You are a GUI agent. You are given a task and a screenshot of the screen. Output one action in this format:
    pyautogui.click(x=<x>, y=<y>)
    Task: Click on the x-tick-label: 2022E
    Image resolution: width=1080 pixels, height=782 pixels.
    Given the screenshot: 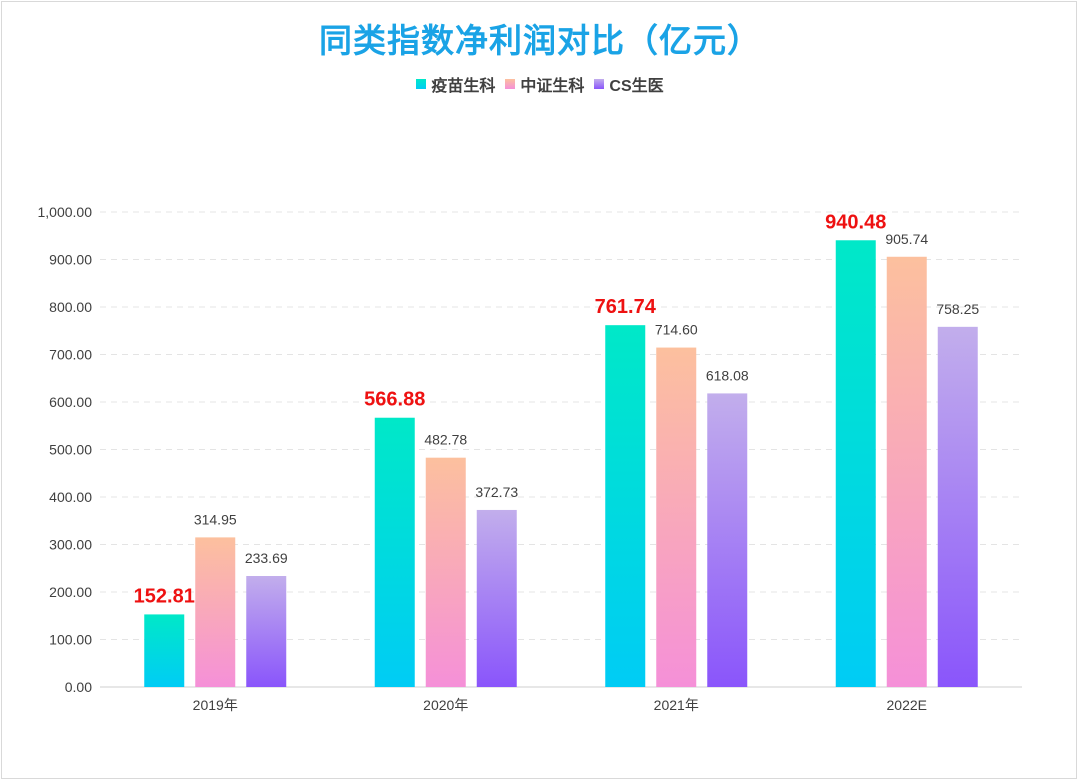 What is the action you would take?
    pyautogui.click(x=907, y=705)
    